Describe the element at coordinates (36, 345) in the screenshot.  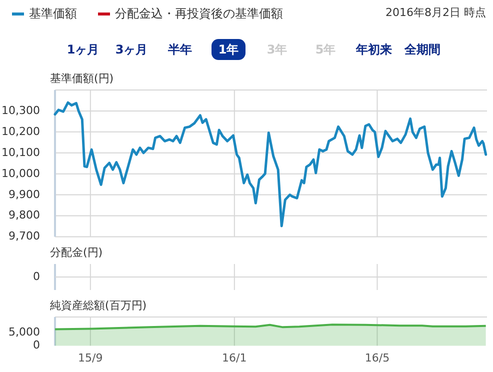
I see `y-tick-label: 0` at that location.